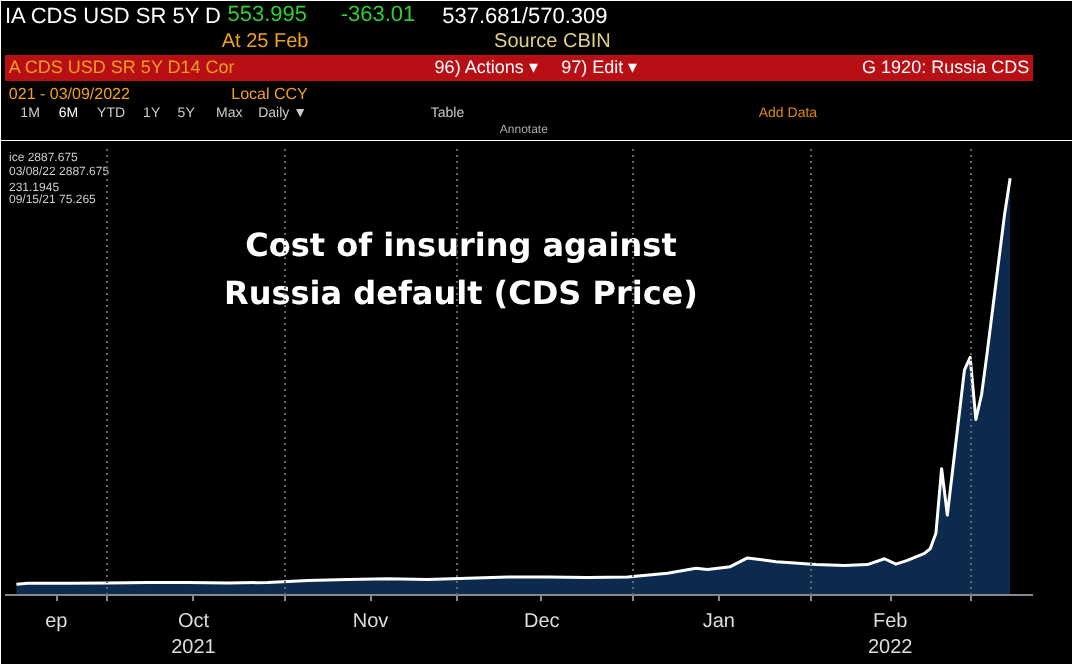  I want to click on text: 537.681/570.309, so click(525, 17).